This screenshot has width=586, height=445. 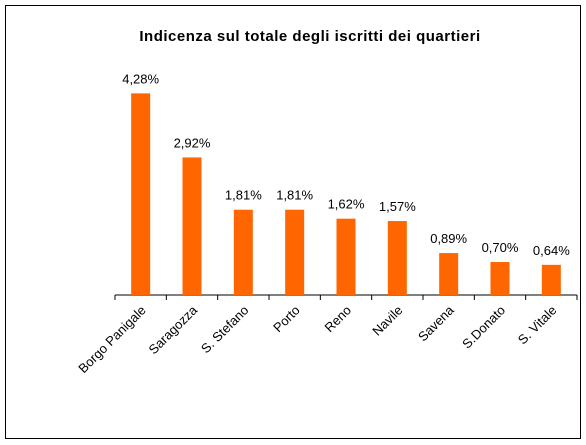 I want to click on value-label: 0,89%, so click(x=448, y=238).